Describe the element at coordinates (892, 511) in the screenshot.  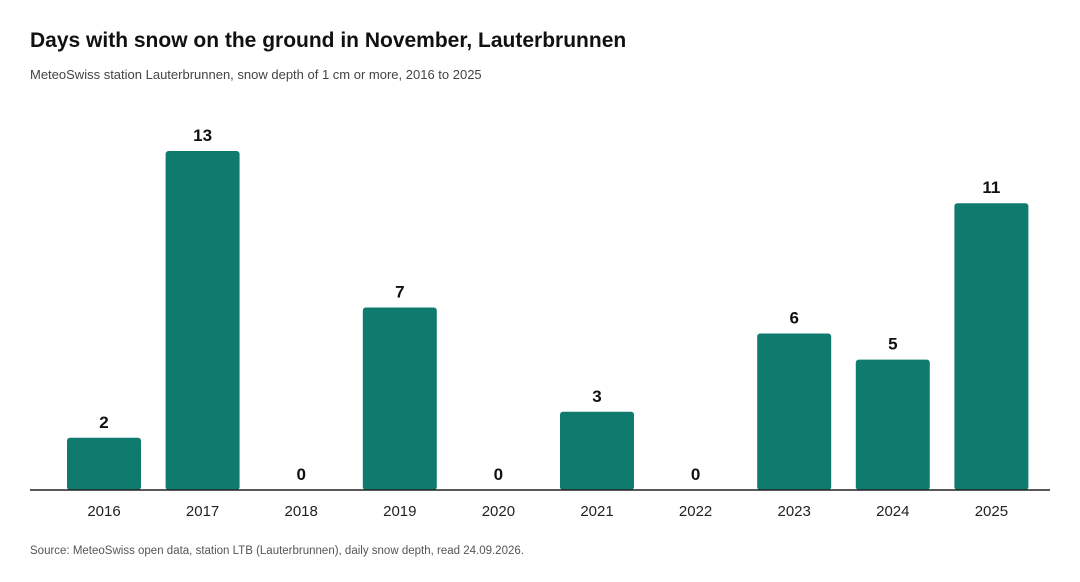
I see `x-tick-label-2024: 2024` at that location.